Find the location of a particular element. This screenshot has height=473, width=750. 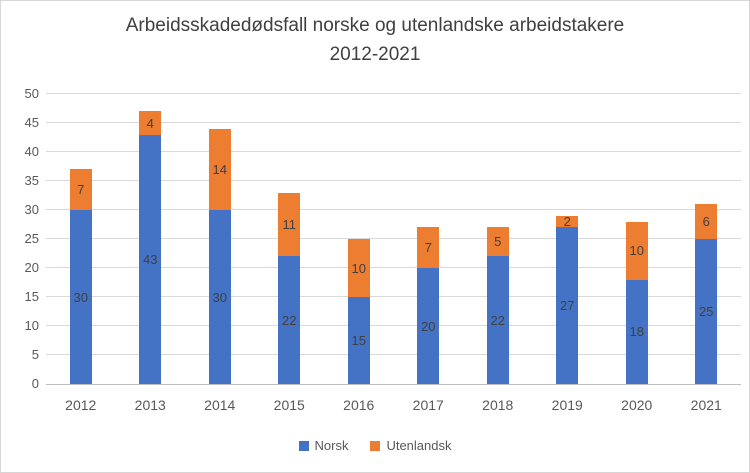

legend-item-norsk: Norsk is located at coordinates (323, 445).